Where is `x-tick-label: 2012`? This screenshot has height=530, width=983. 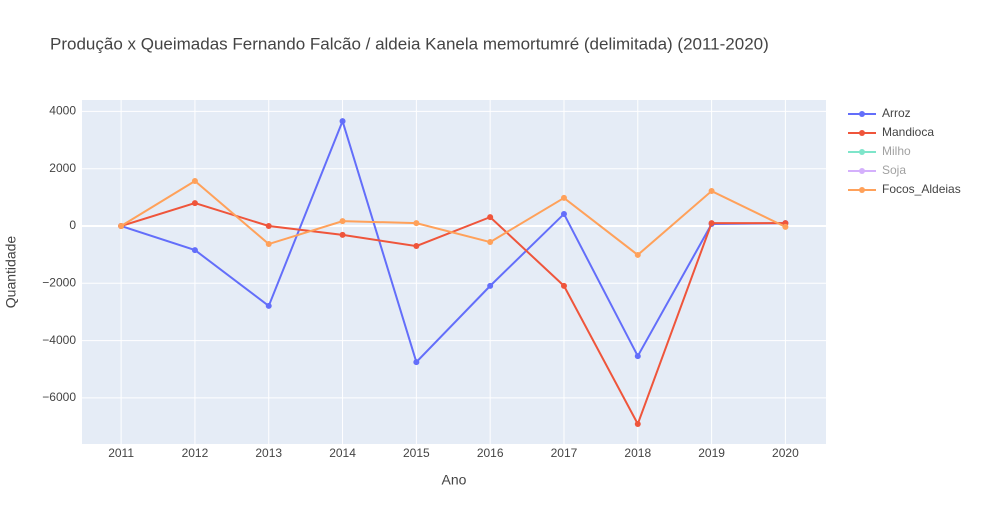 x-tick-label: 2012 is located at coordinates (195, 453).